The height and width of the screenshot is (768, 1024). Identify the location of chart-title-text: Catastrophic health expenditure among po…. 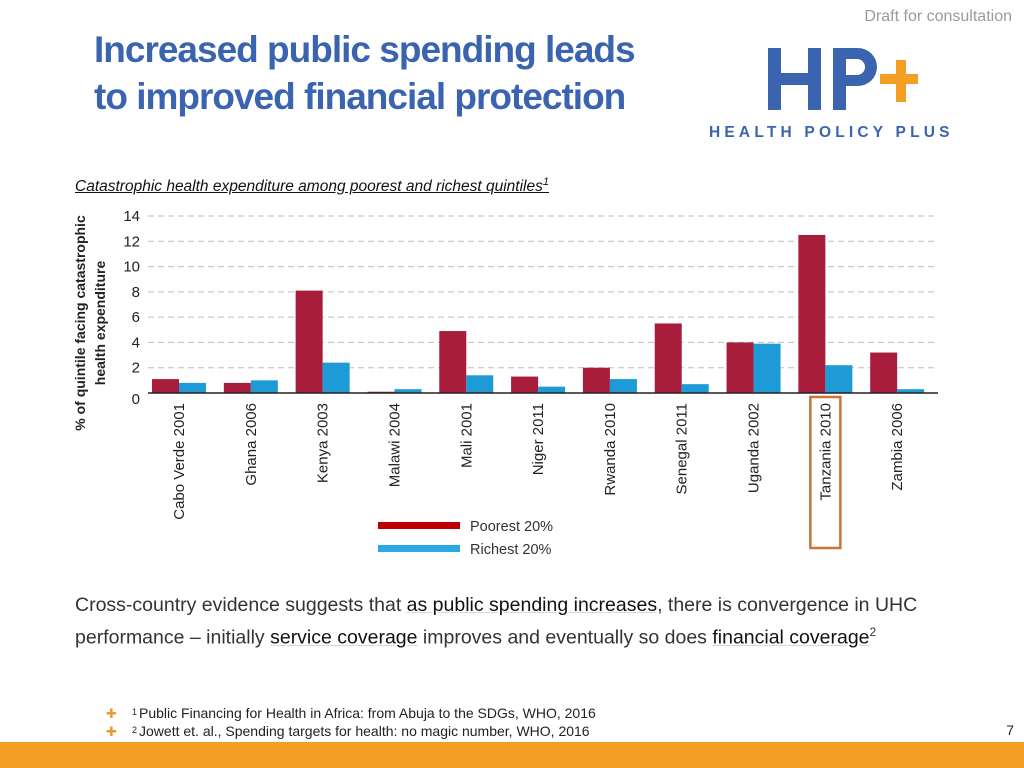
(309, 187).